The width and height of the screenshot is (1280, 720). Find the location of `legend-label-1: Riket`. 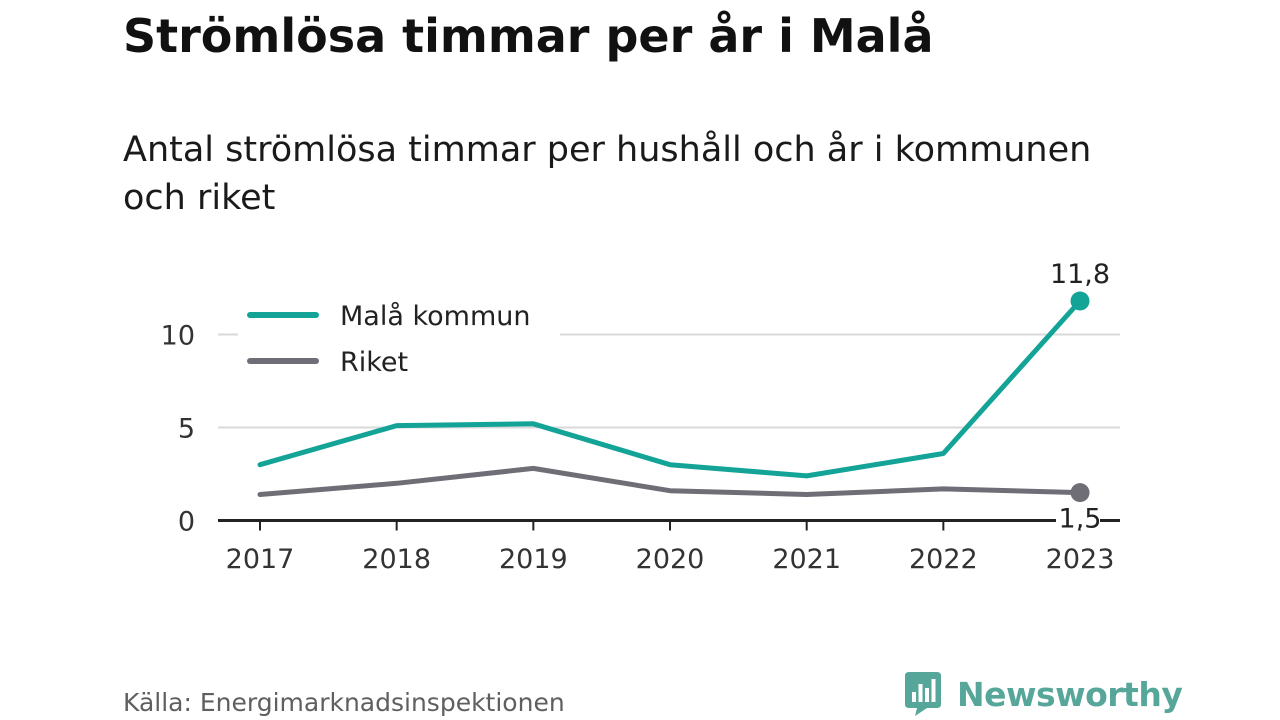

legend-label-1: Riket is located at coordinates (374, 362).